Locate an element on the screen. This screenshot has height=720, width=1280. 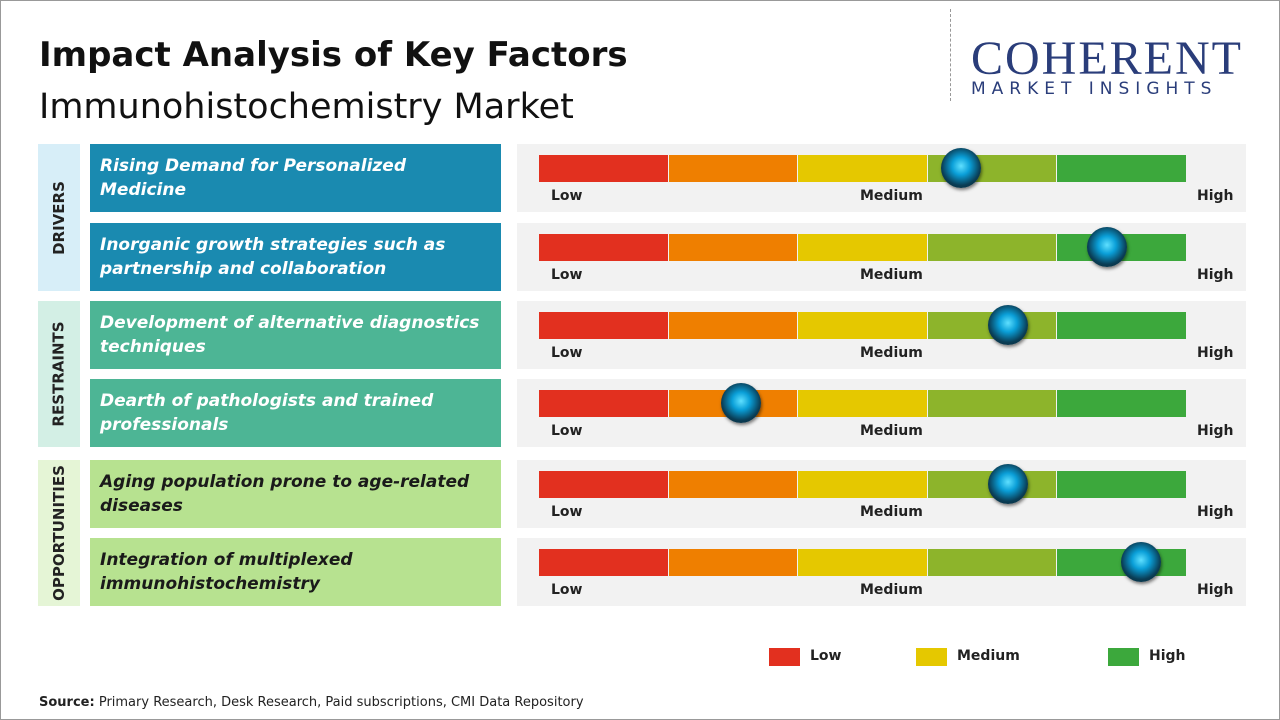
group-label-text: OPPORTUNITIES is located at coordinates (59, 533).